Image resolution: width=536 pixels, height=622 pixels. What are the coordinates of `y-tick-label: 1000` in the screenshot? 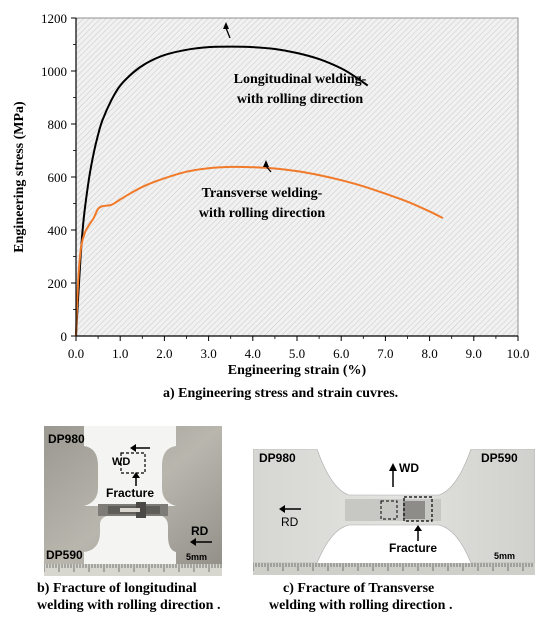 It's located at (54, 71).